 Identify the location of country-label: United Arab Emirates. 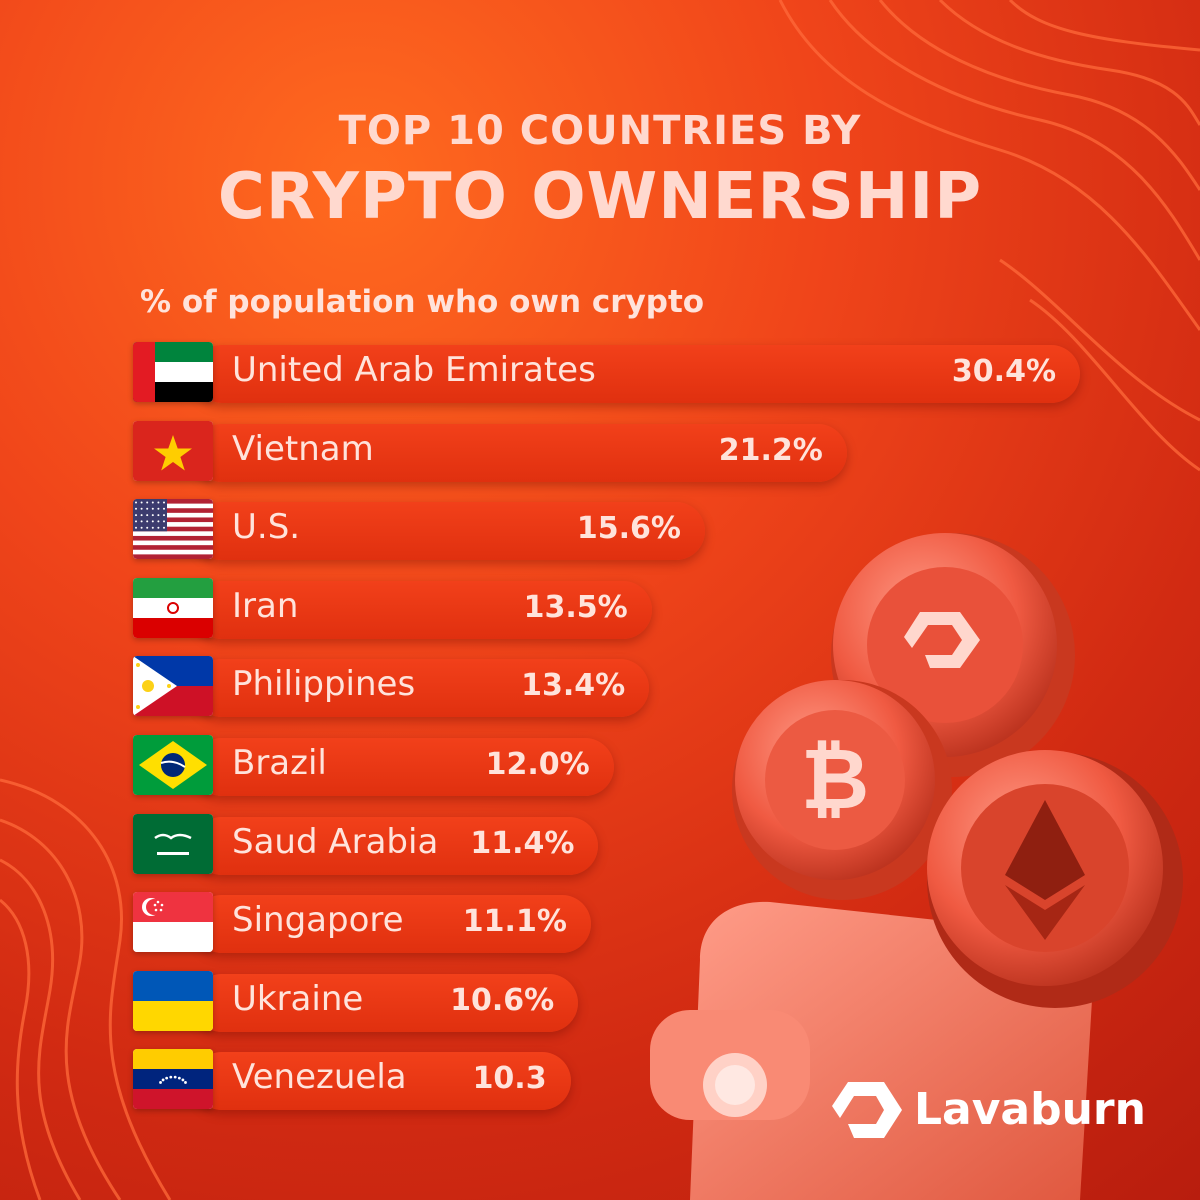
(414, 370).